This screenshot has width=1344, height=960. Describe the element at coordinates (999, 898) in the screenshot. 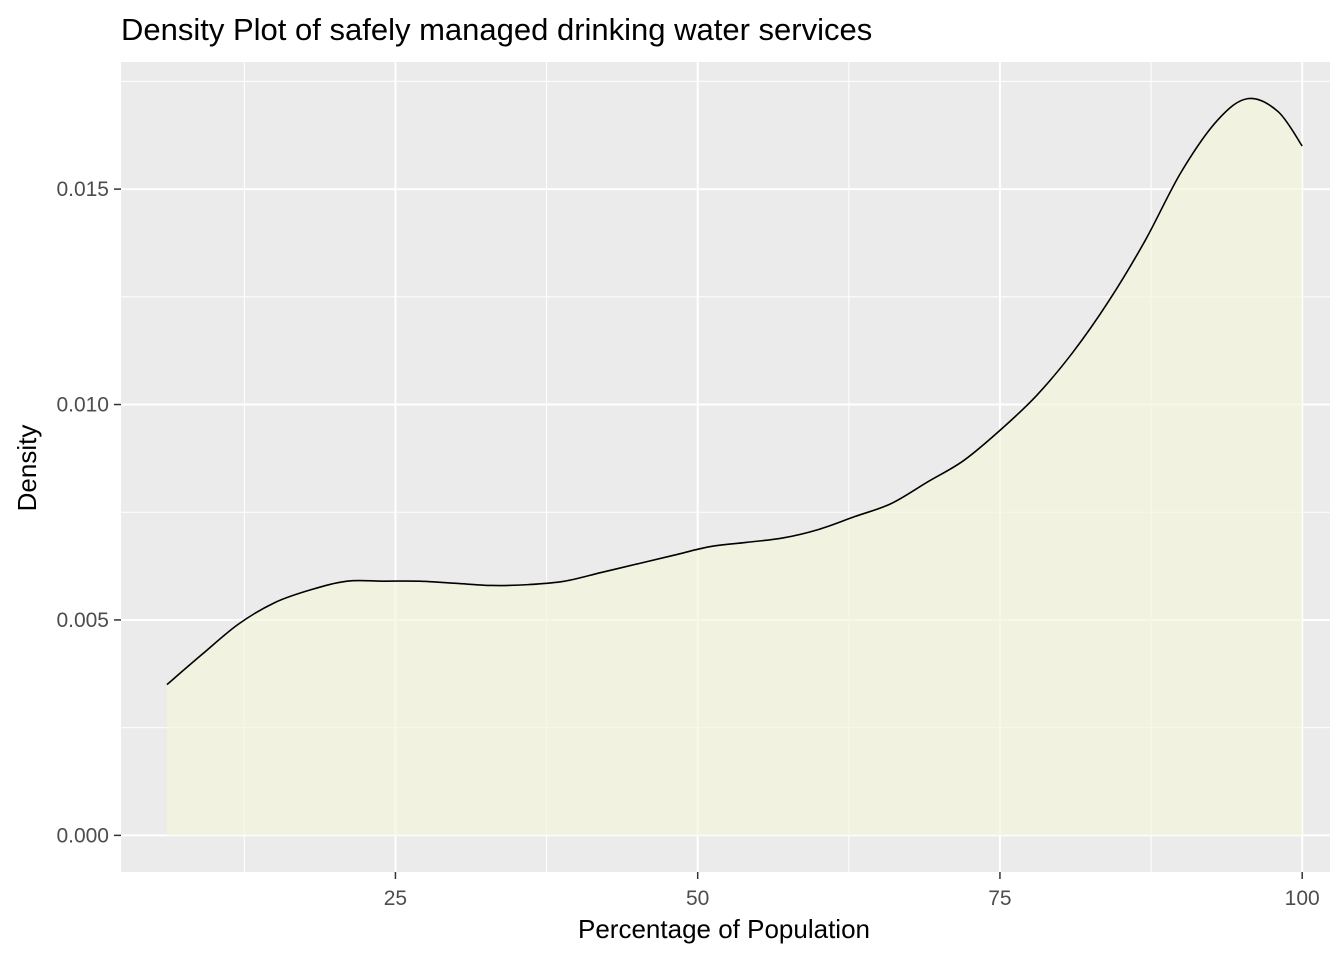

I see `x-tick-label: 75` at that location.